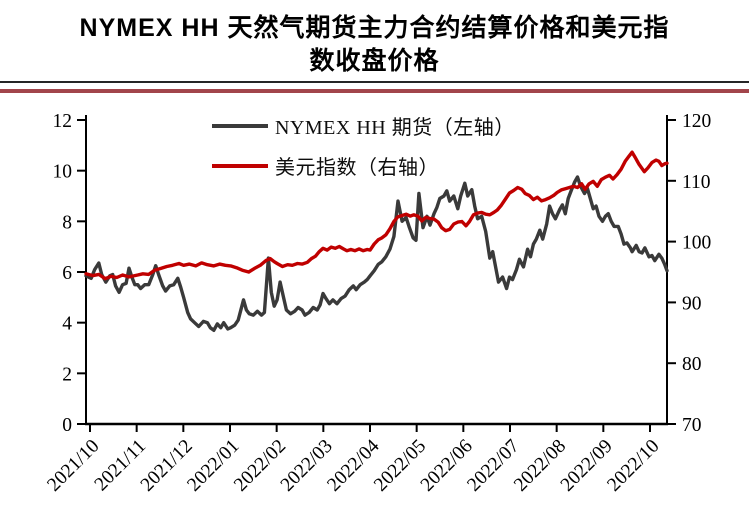 The image size is (749, 530). I want to click on x-axis-tick-label: 2022/01, so click(213, 466).